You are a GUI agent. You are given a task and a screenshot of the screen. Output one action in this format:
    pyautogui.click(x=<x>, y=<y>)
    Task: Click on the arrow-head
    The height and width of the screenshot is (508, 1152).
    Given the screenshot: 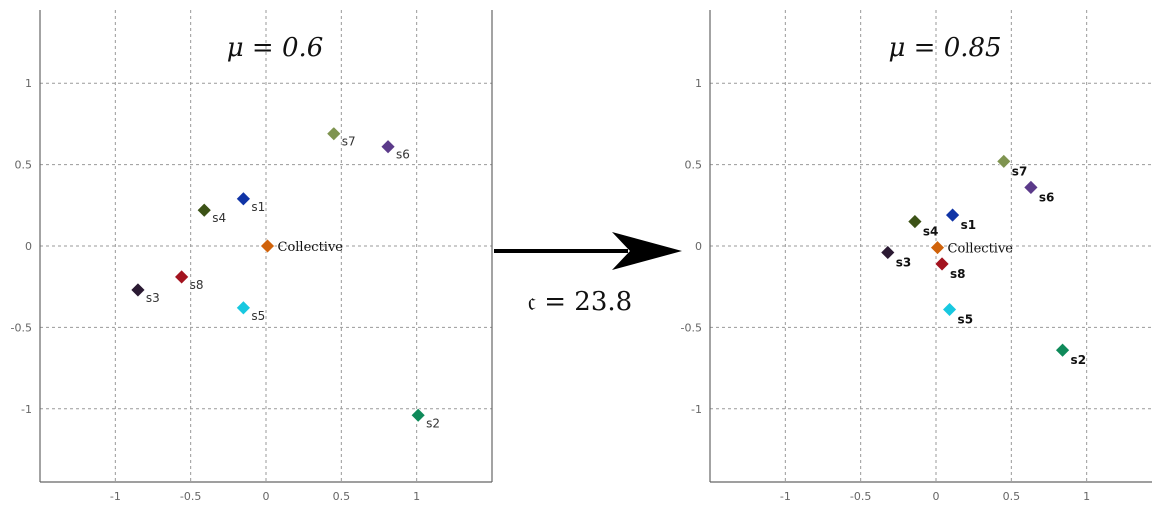 What is the action you would take?
    pyautogui.click(x=647, y=251)
    